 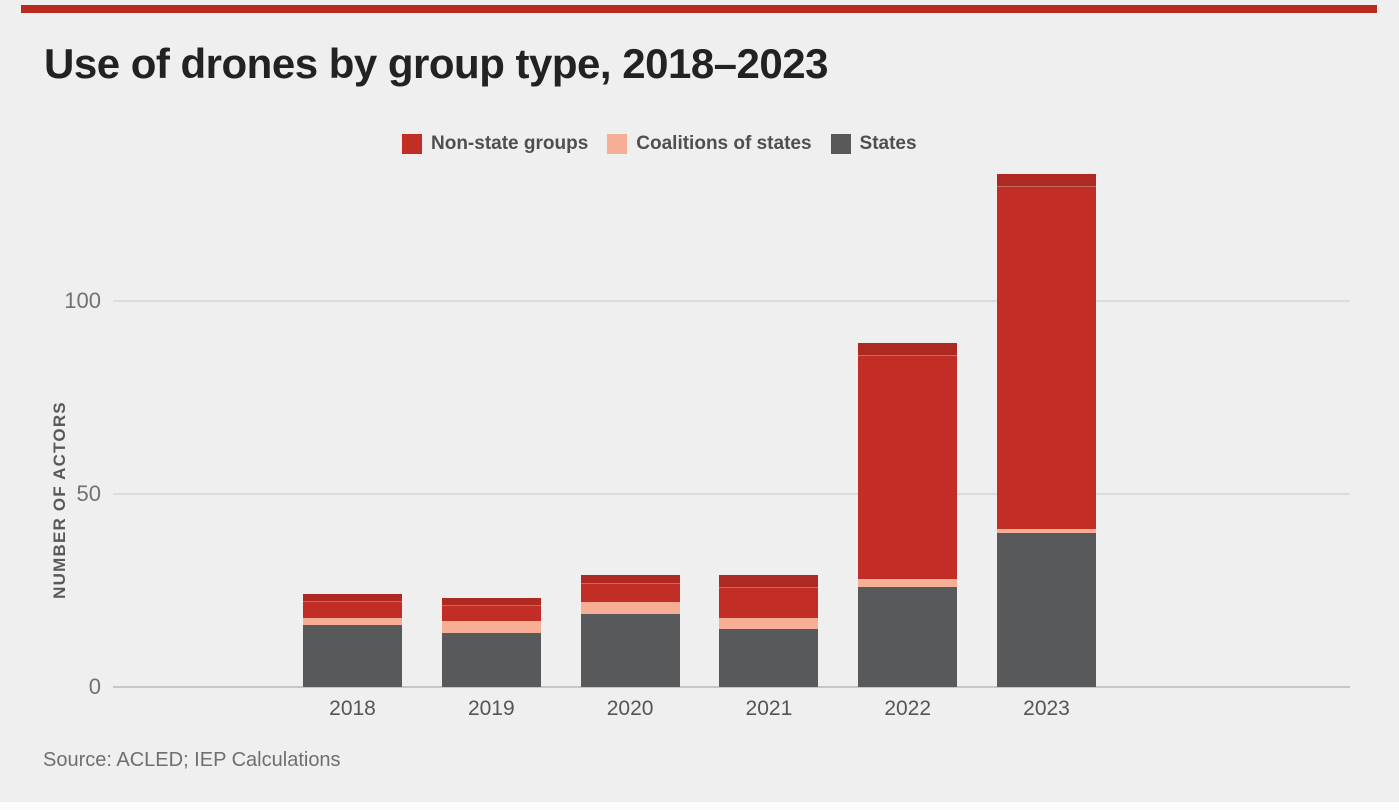 What do you see at coordinates (908, 582) in the screenshot?
I see `bar-segment-coalitions-of-states-2022` at bounding box center [908, 582].